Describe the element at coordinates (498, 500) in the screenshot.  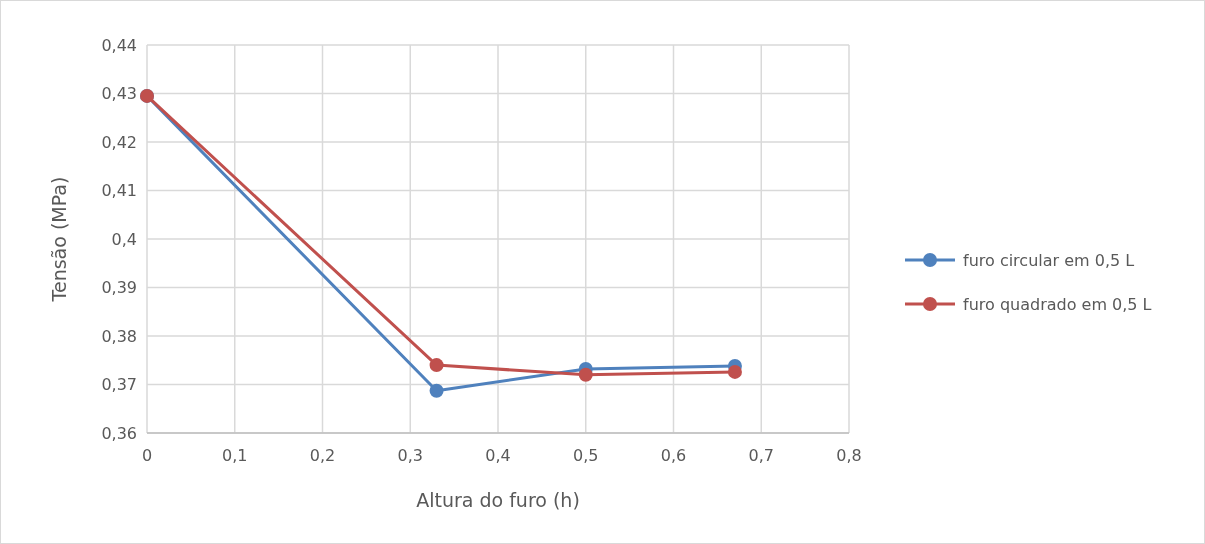
I see `x-axis-title: Altura do furo (h)` at that location.